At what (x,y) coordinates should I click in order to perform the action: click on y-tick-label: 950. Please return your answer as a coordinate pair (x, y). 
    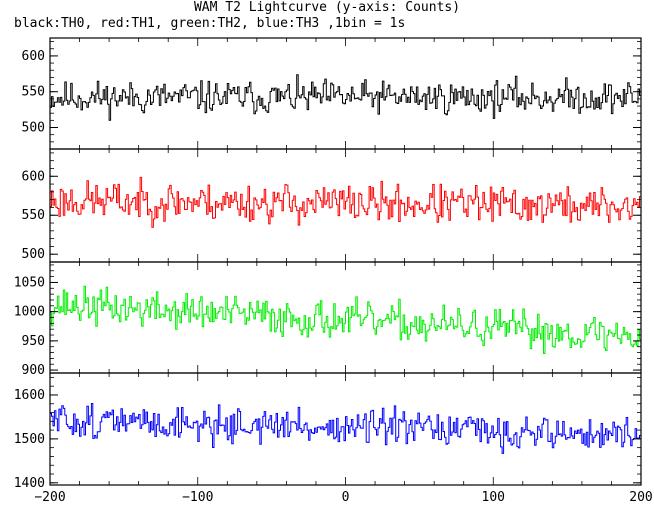
    Looking at the image, I should click on (33, 341).